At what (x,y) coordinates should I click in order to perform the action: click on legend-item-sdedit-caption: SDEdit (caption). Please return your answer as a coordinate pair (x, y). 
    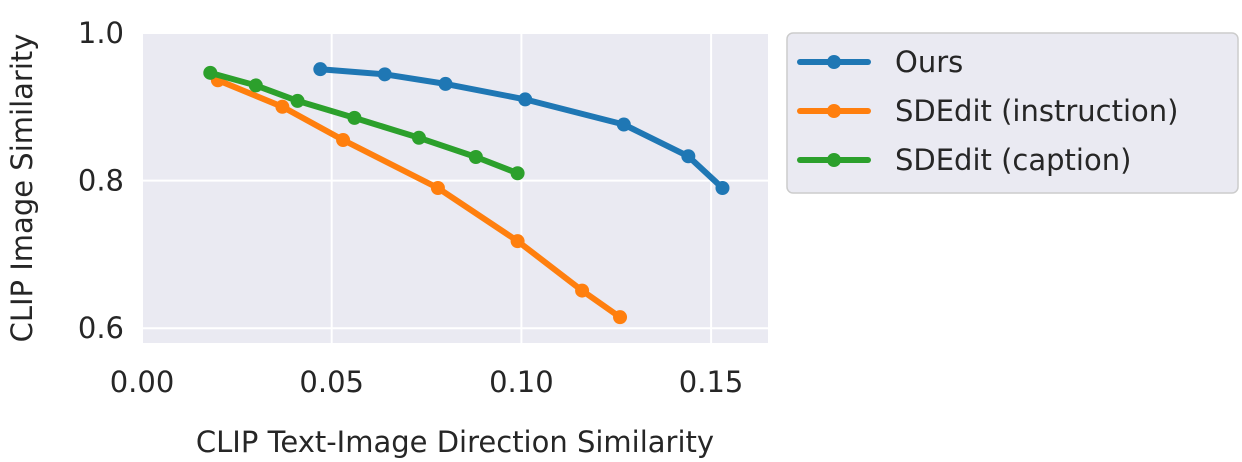
    Looking at the image, I should click on (964, 160).